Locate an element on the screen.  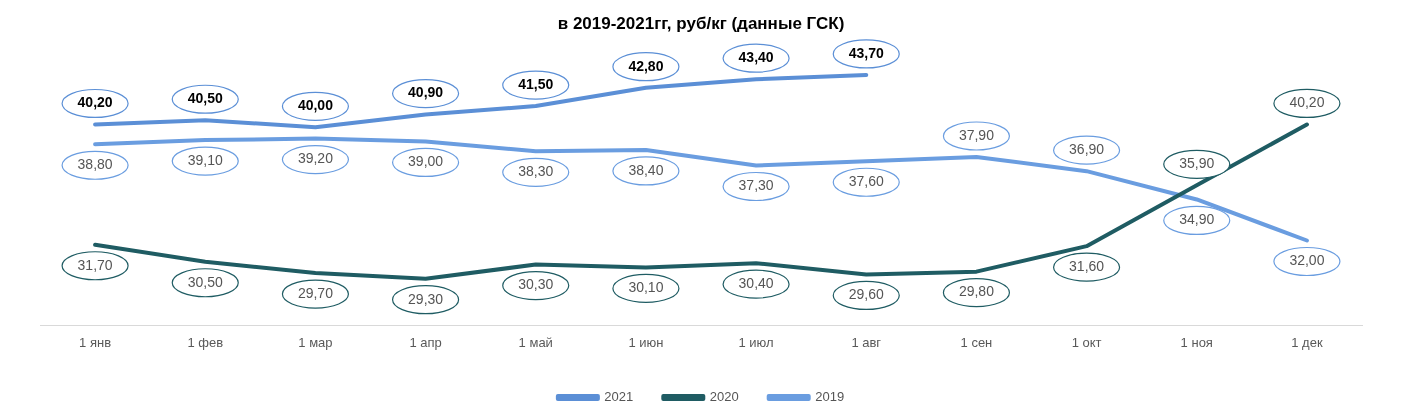
data-label: 39,10 is located at coordinates (205, 159).